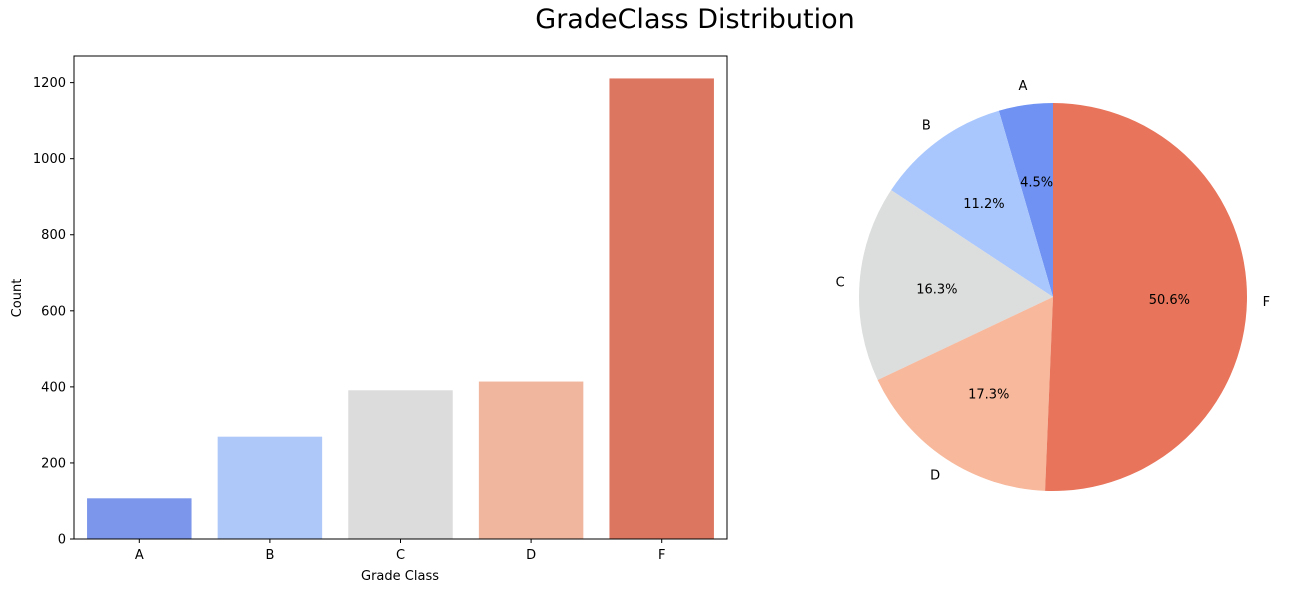 The height and width of the screenshot is (592, 1305). Describe the element at coordinates (926, 126) in the screenshot. I see `pie-label: B` at that location.